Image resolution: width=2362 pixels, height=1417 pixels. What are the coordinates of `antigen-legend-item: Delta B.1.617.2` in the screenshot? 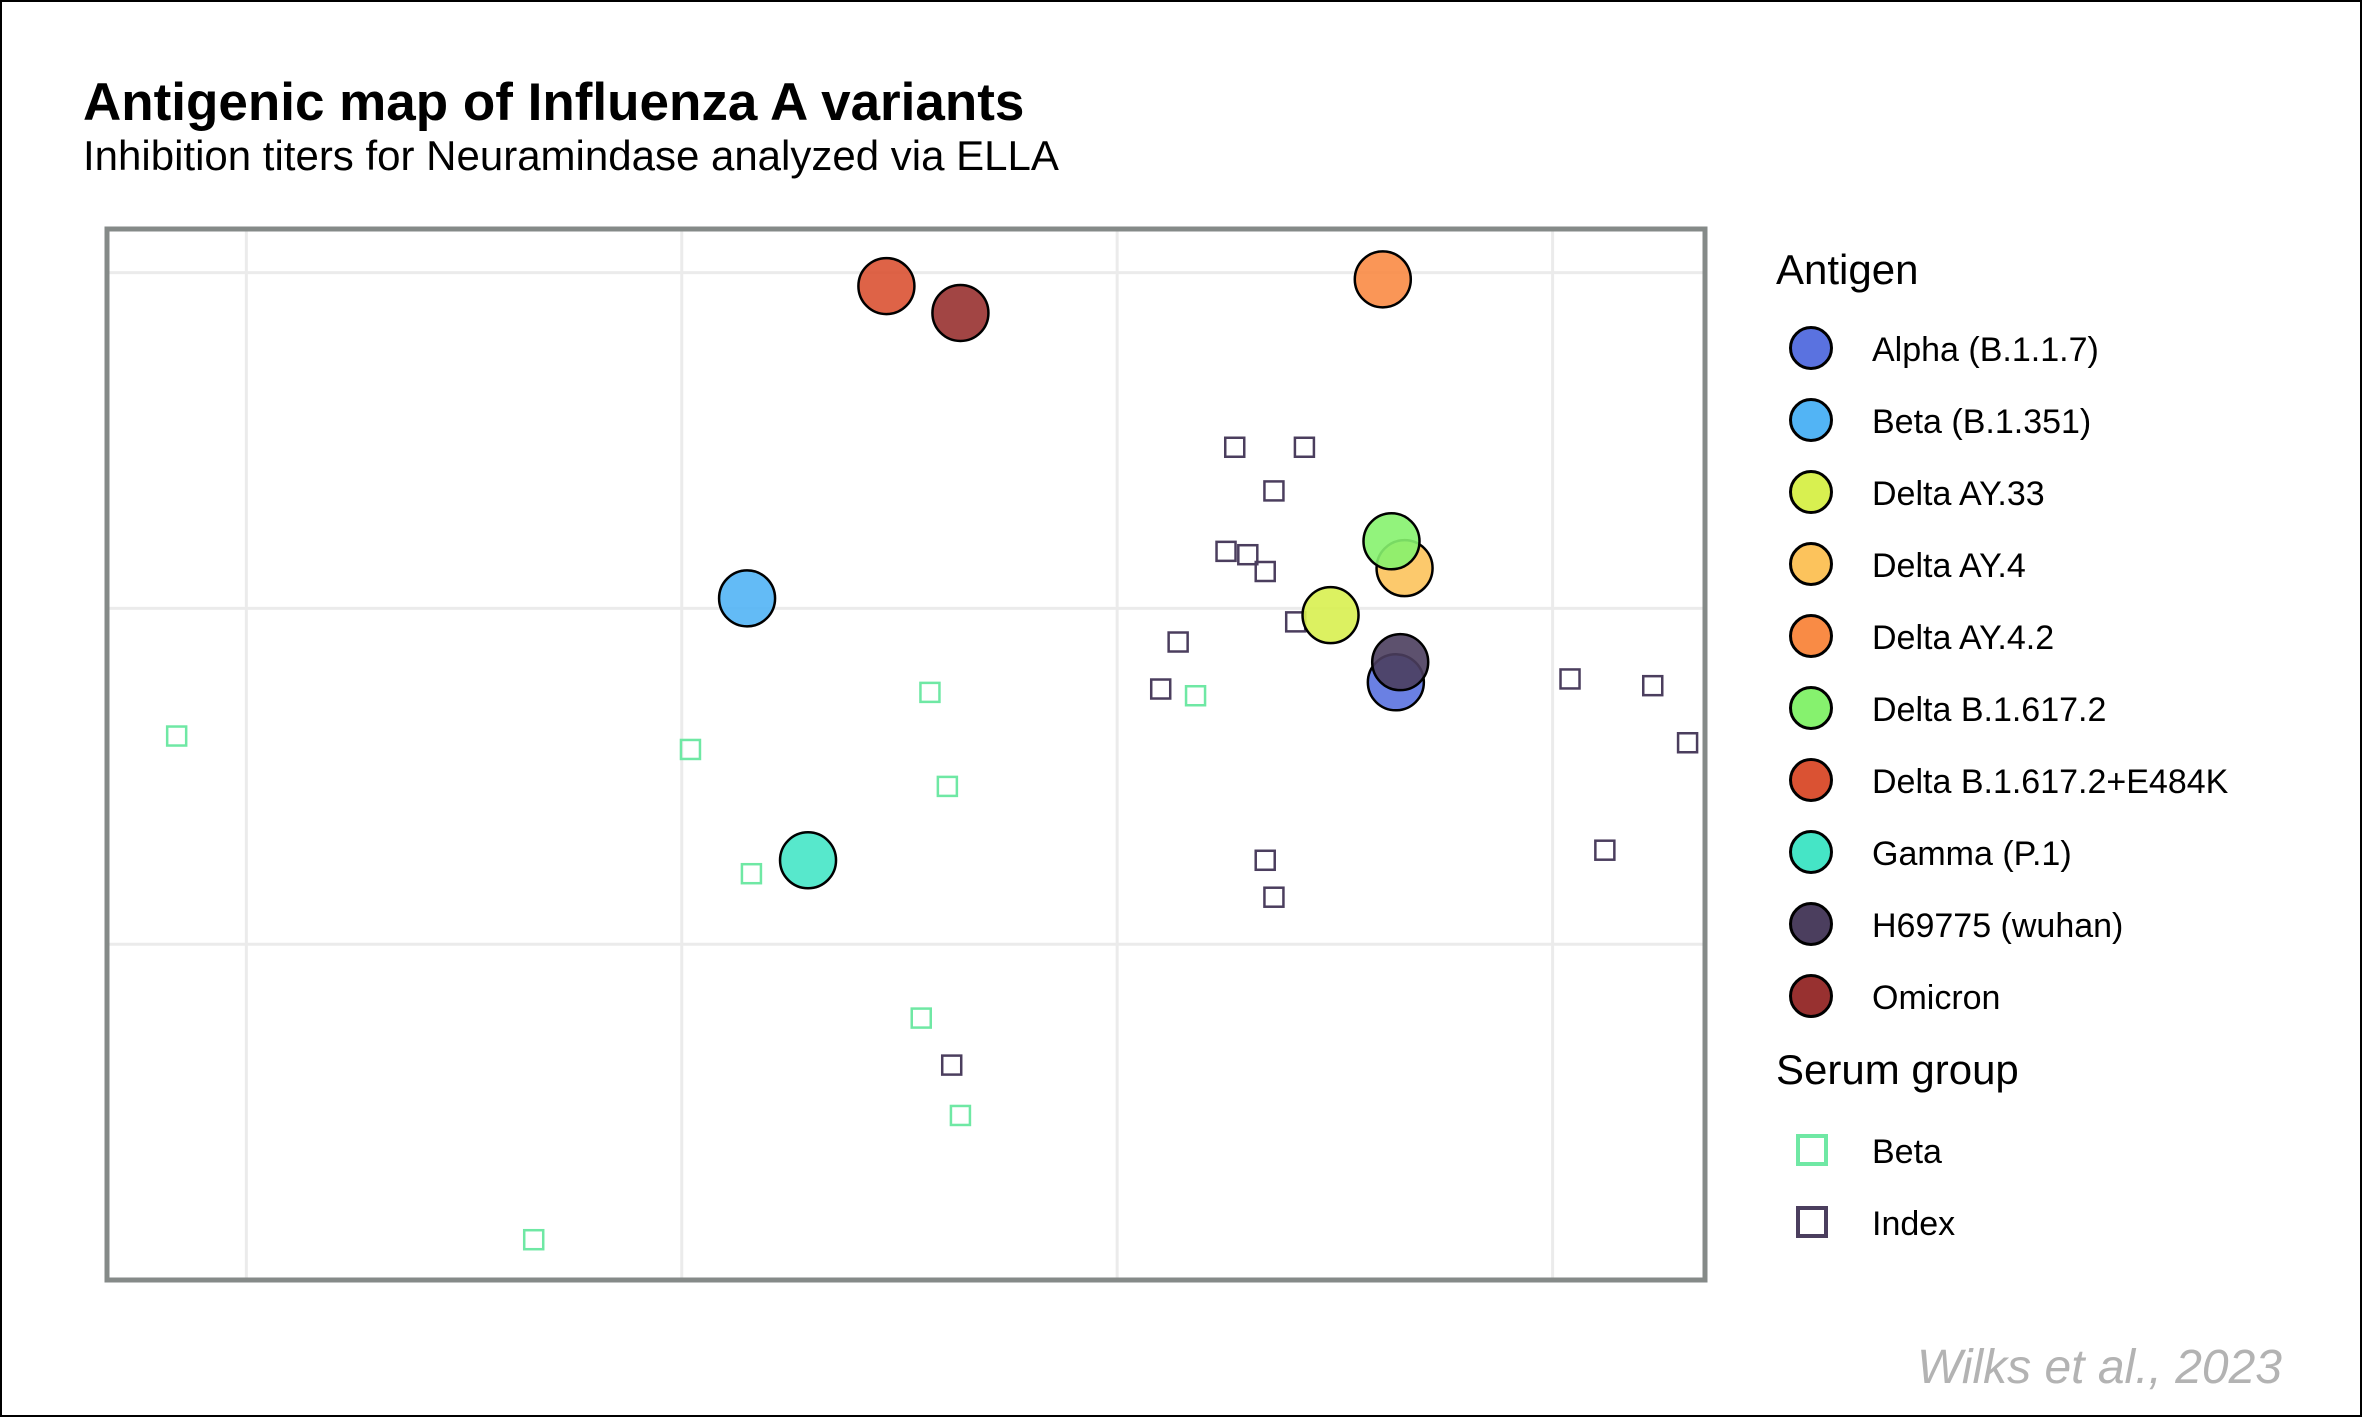 It's located at (2056, 708).